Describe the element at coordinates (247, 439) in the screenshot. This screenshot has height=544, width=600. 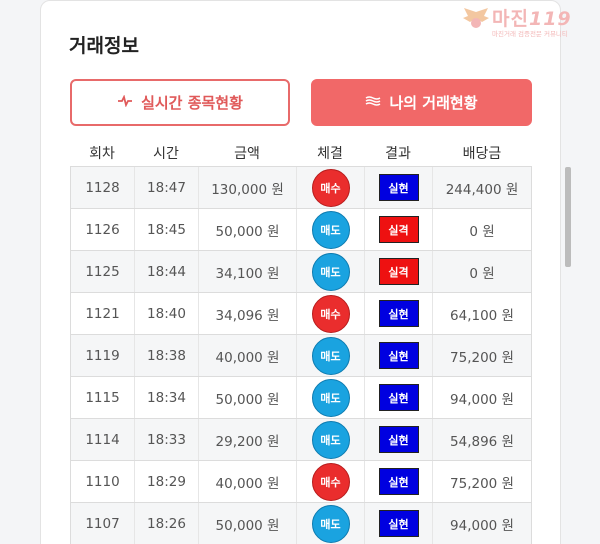
I see `cell-amount: 29,200 원` at that location.